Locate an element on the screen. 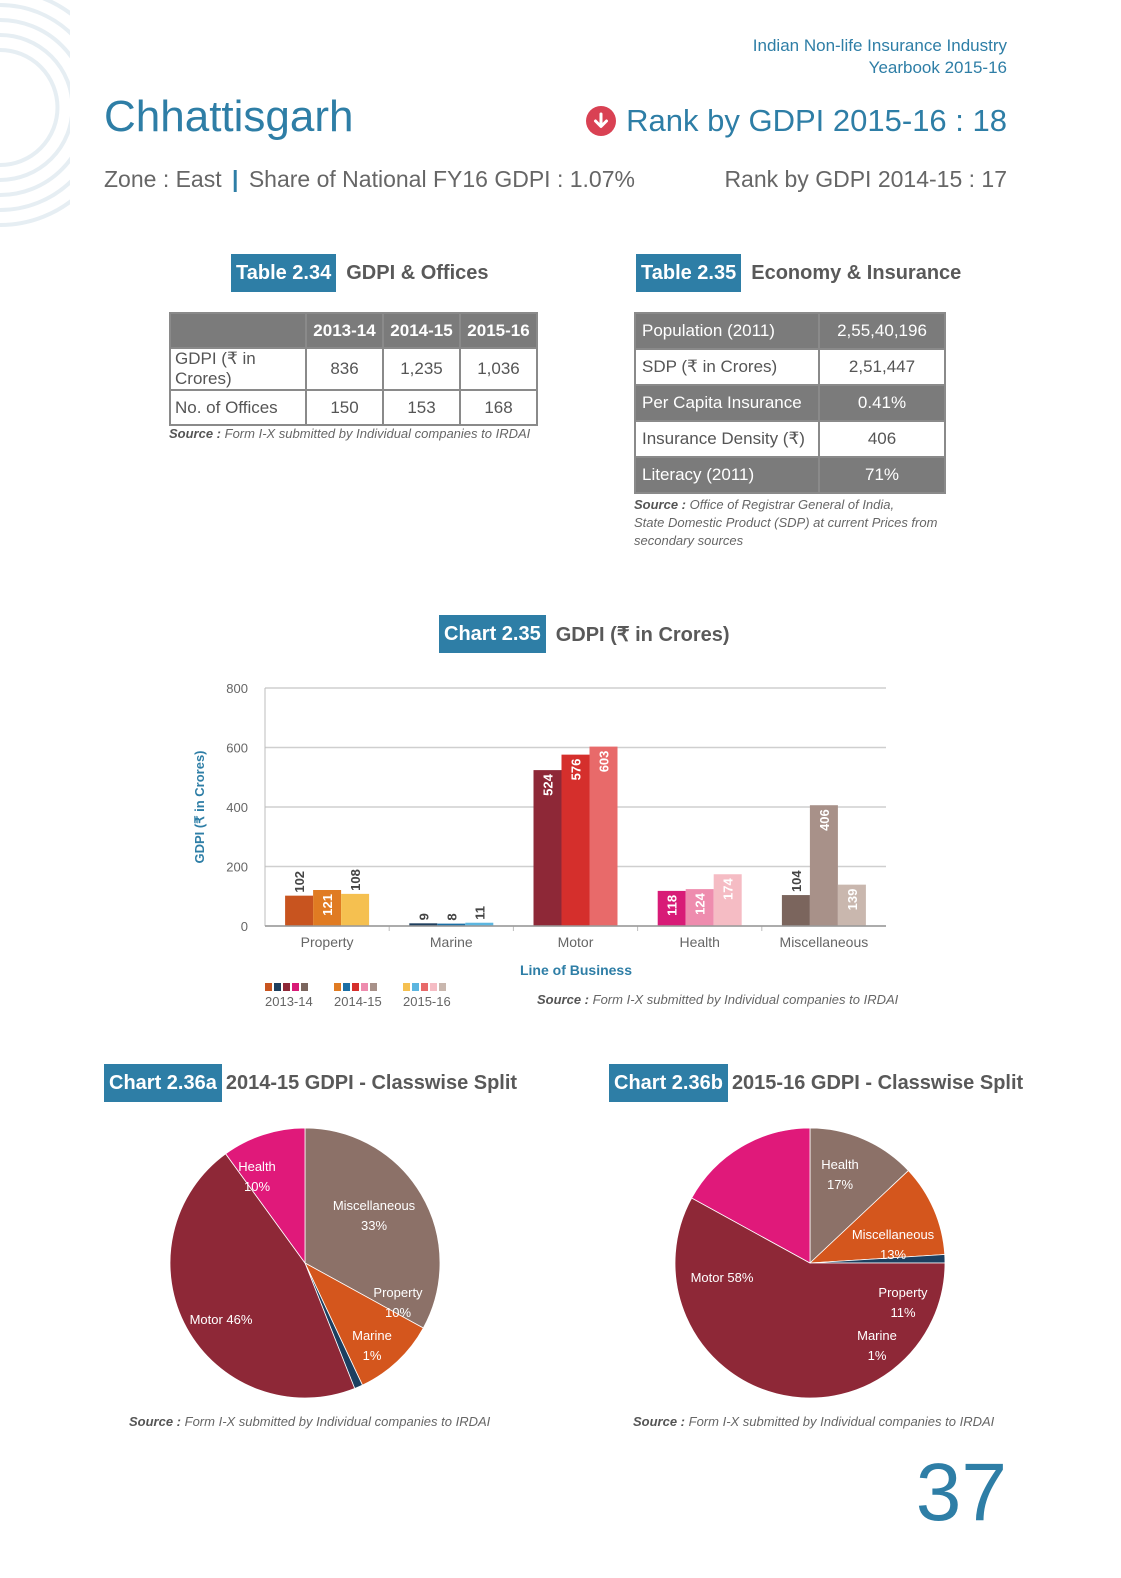 The image size is (1121, 1578). row-label: Literacy (2011) is located at coordinates (727, 475).